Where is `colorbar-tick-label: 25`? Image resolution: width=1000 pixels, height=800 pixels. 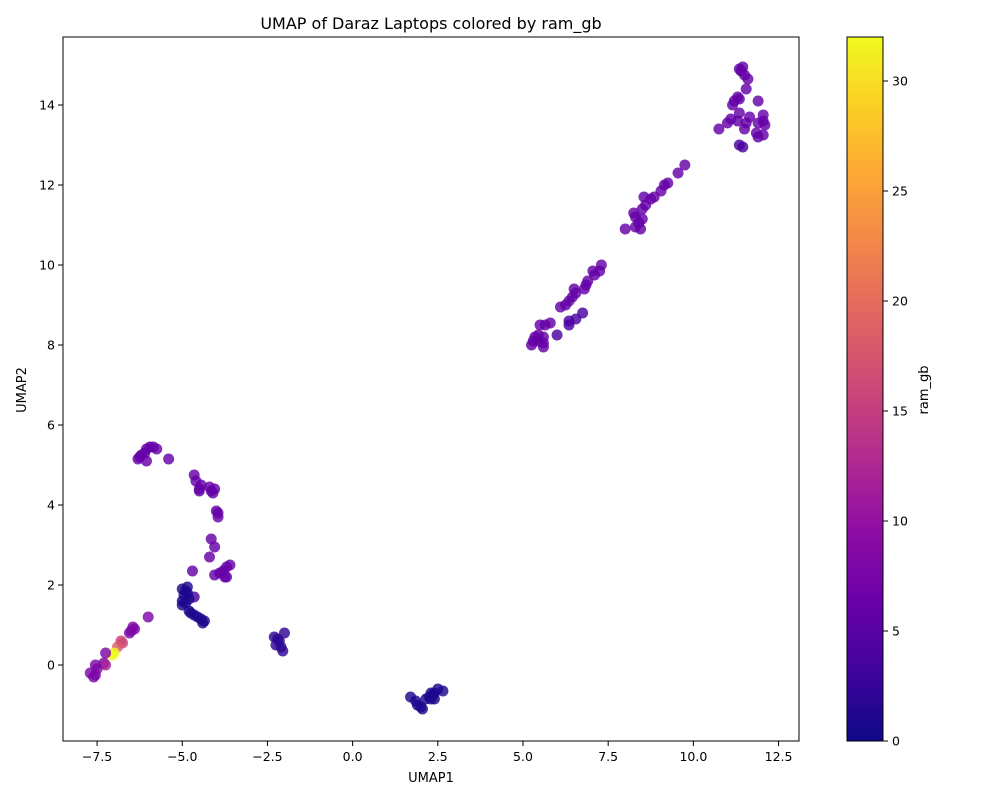 colorbar-tick-label: 25 is located at coordinates (900, 191).